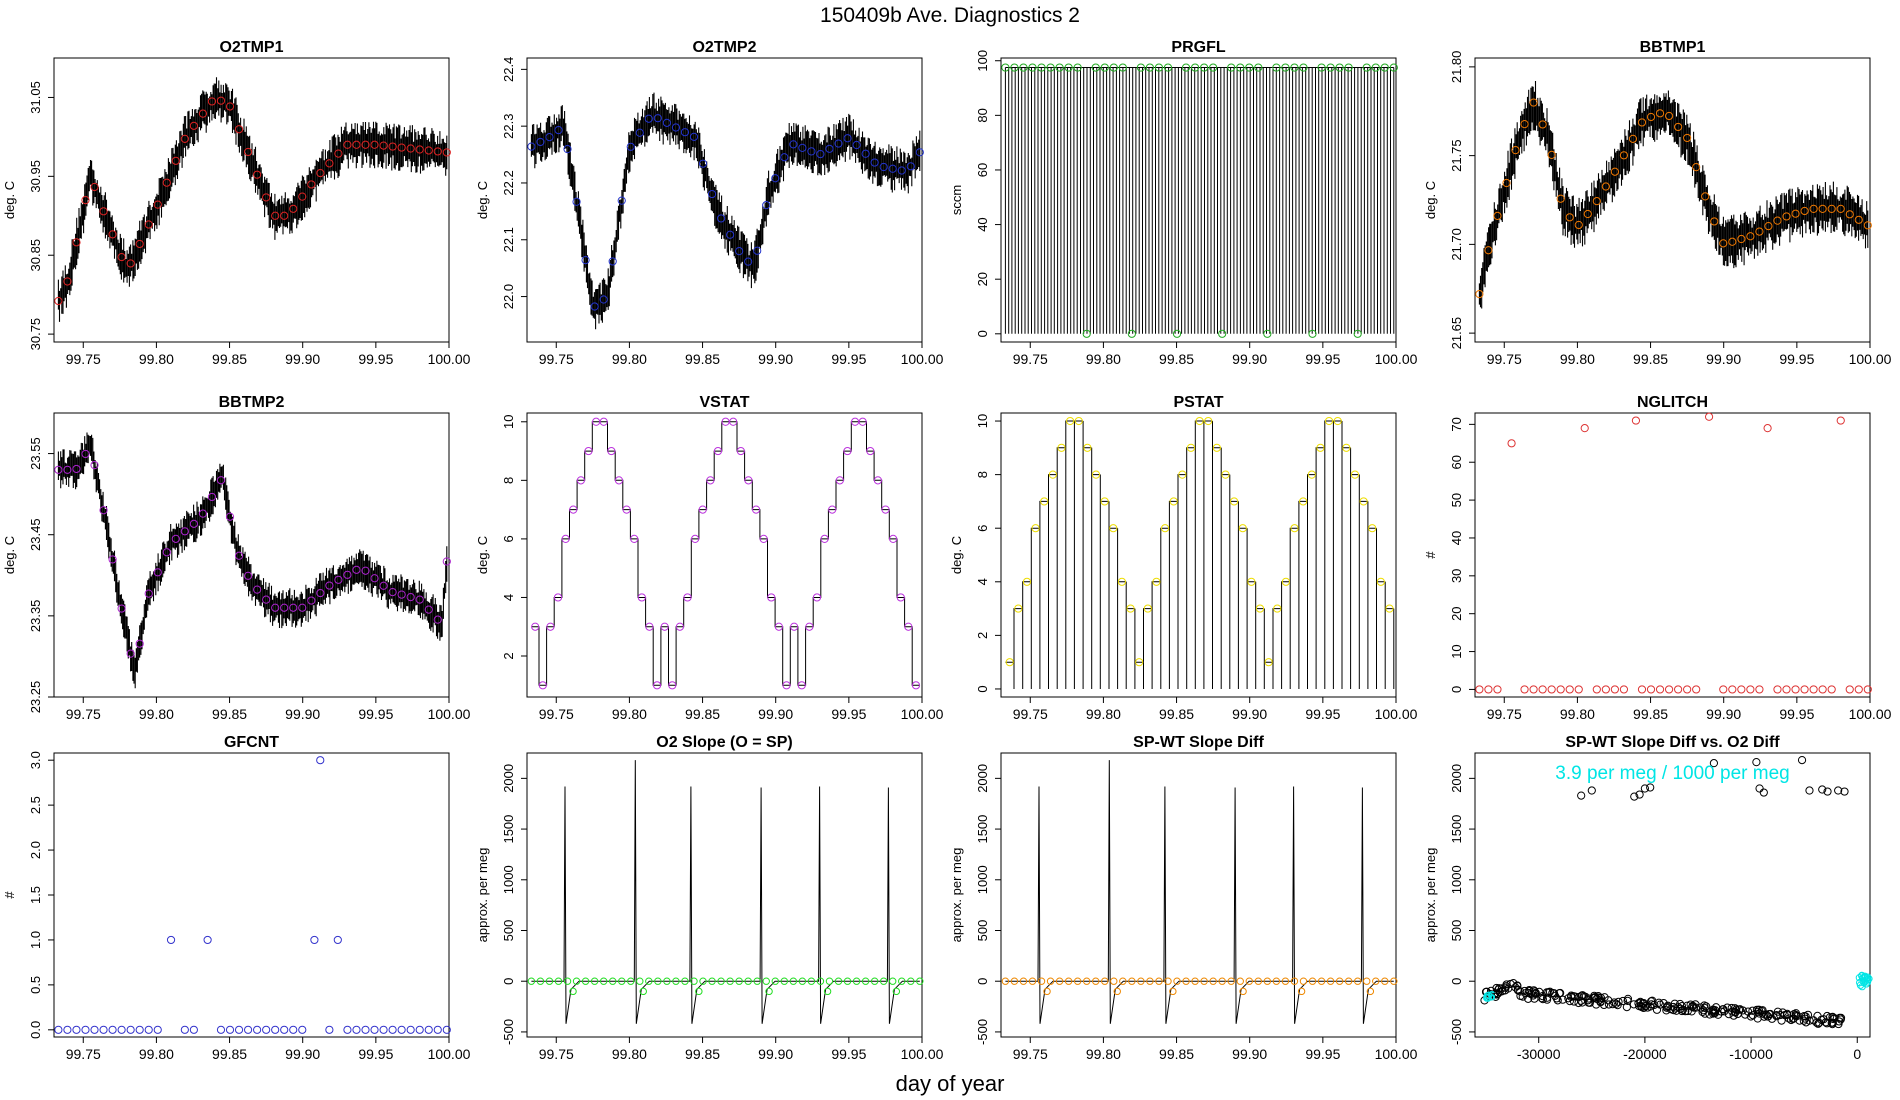 This screenshot has width=1900, height=1100. What do you see at coordinates (1456, 244) in the screenshot?
I see `y-tick-label: 21.70` at bounding box center [1456, 244].